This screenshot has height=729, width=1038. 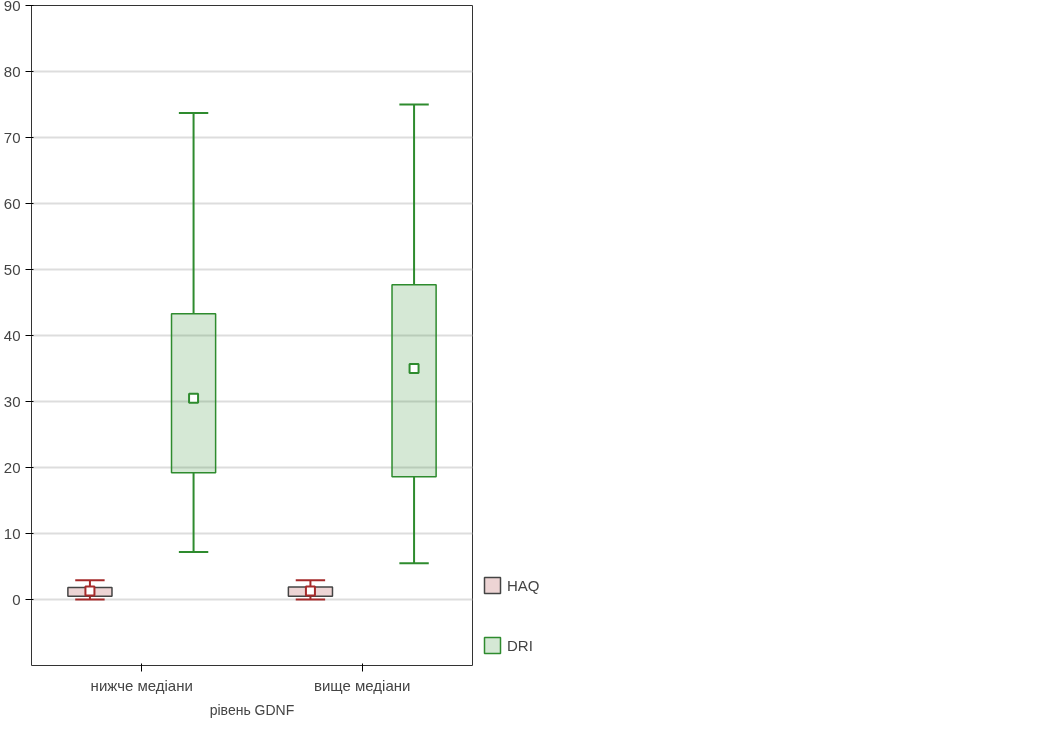 I want to click on y-tick-label: 20, so click(x=12, y=467).